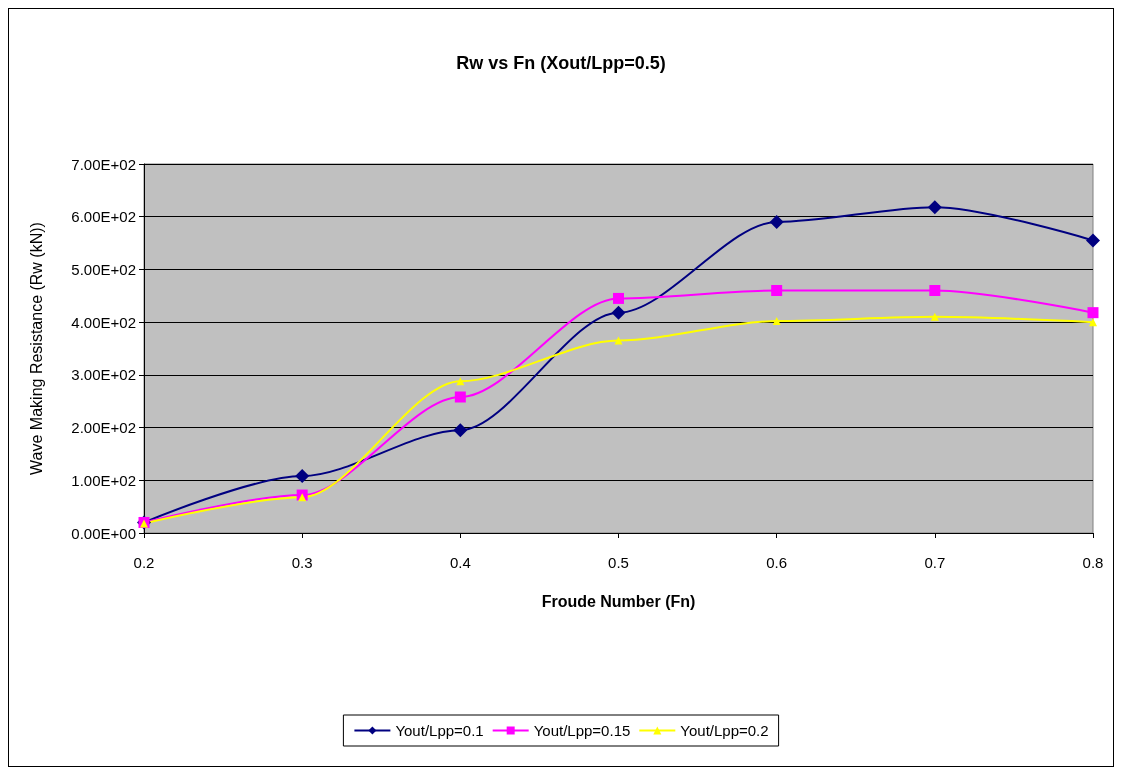  Describe the element at coordinates (144, 562) in the screenshot. I see `x-tick-label: 0.2` at that location.